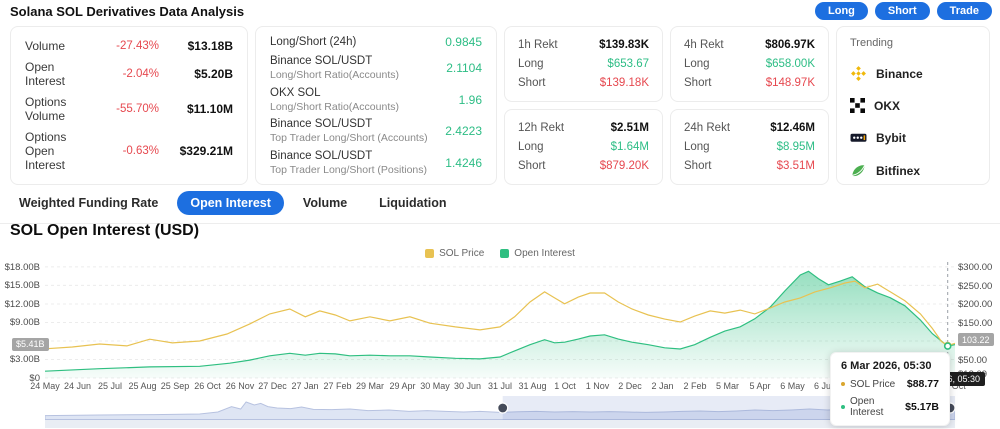 The height and width of the screenshot is (429, 1000). Describe the element at coordinates (790, 45) in the screenshot. I see `rekt-total-value: $806.97K` at that location.